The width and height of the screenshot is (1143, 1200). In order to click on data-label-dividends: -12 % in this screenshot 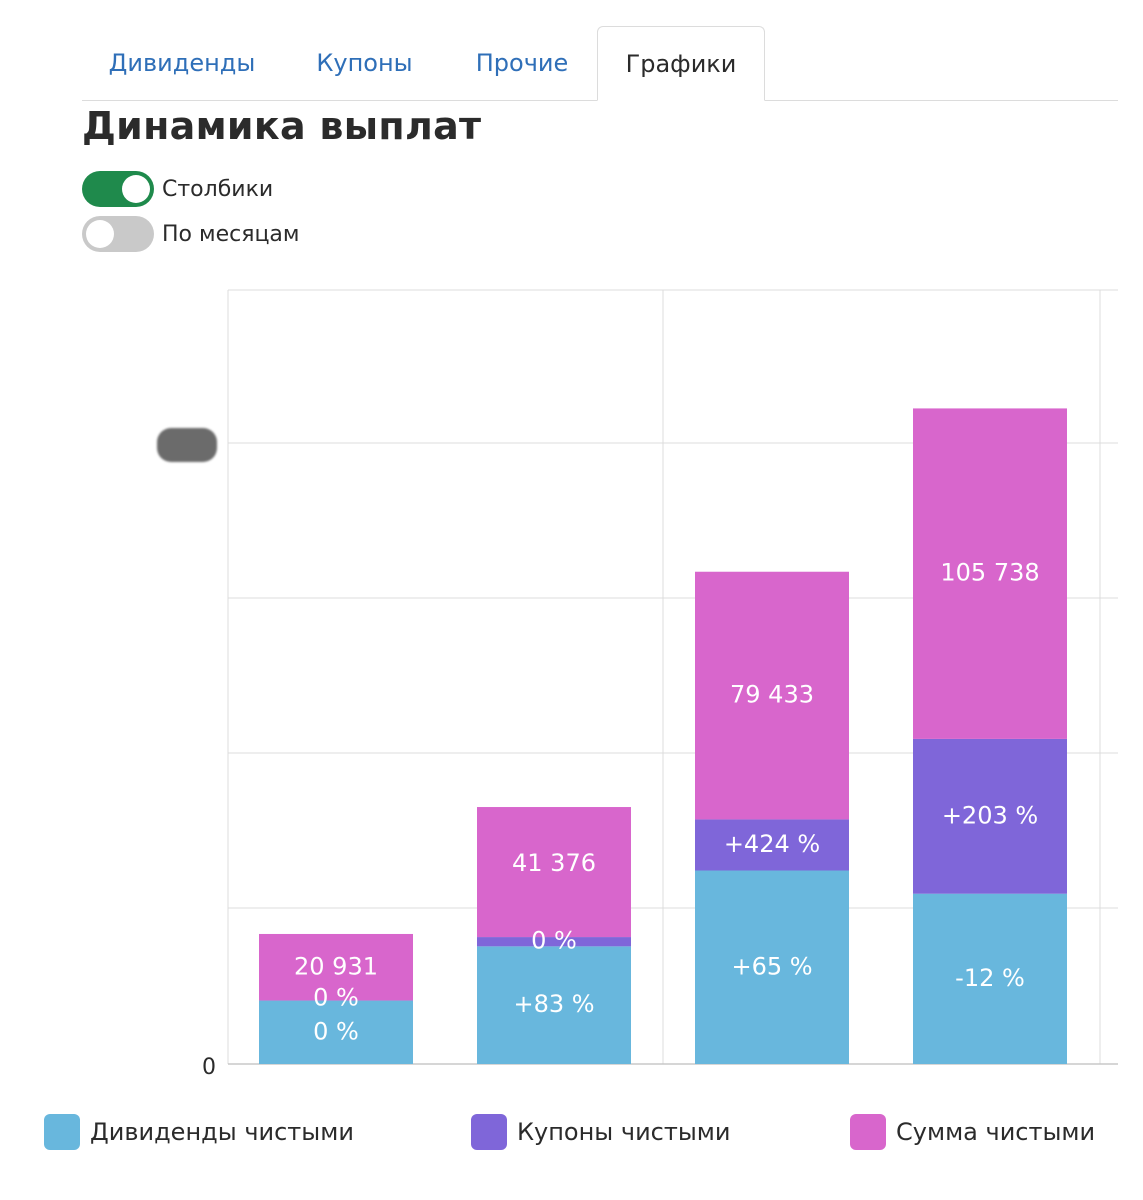, I will do `click(990, 978)`.